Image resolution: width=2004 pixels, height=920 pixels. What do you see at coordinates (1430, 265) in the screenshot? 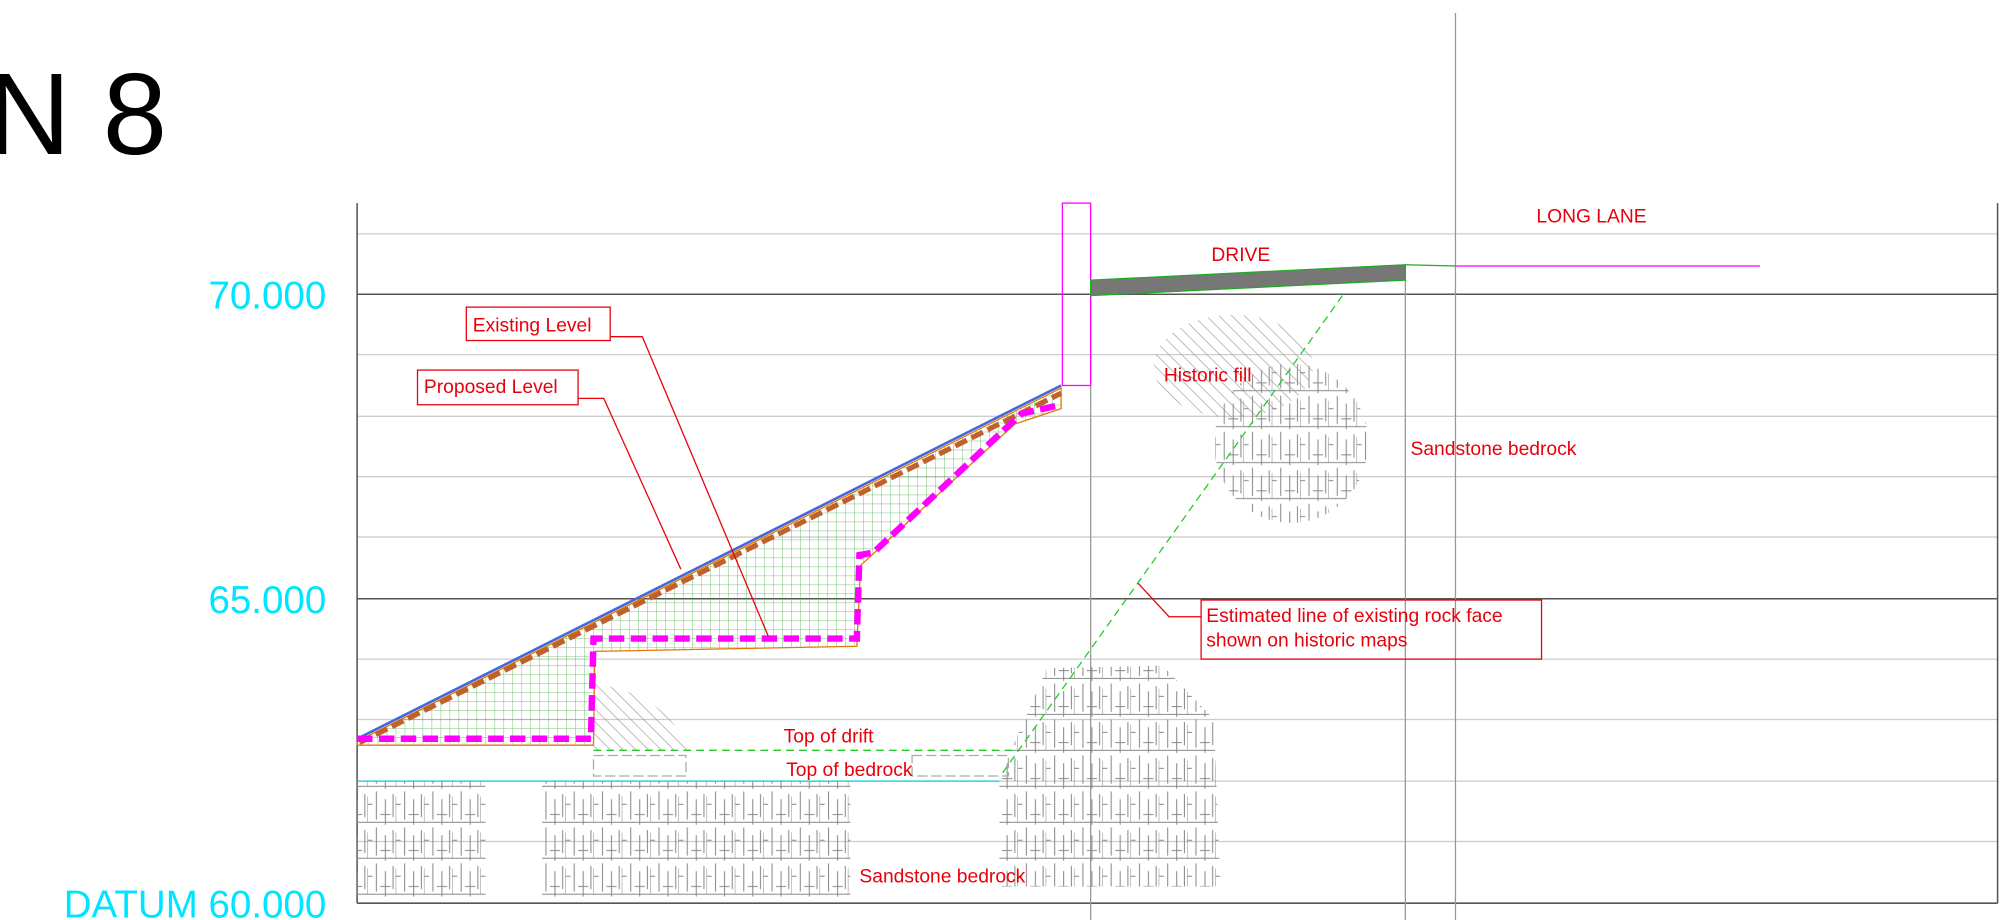
I see `road-line` at bounding box center [1430, 265].